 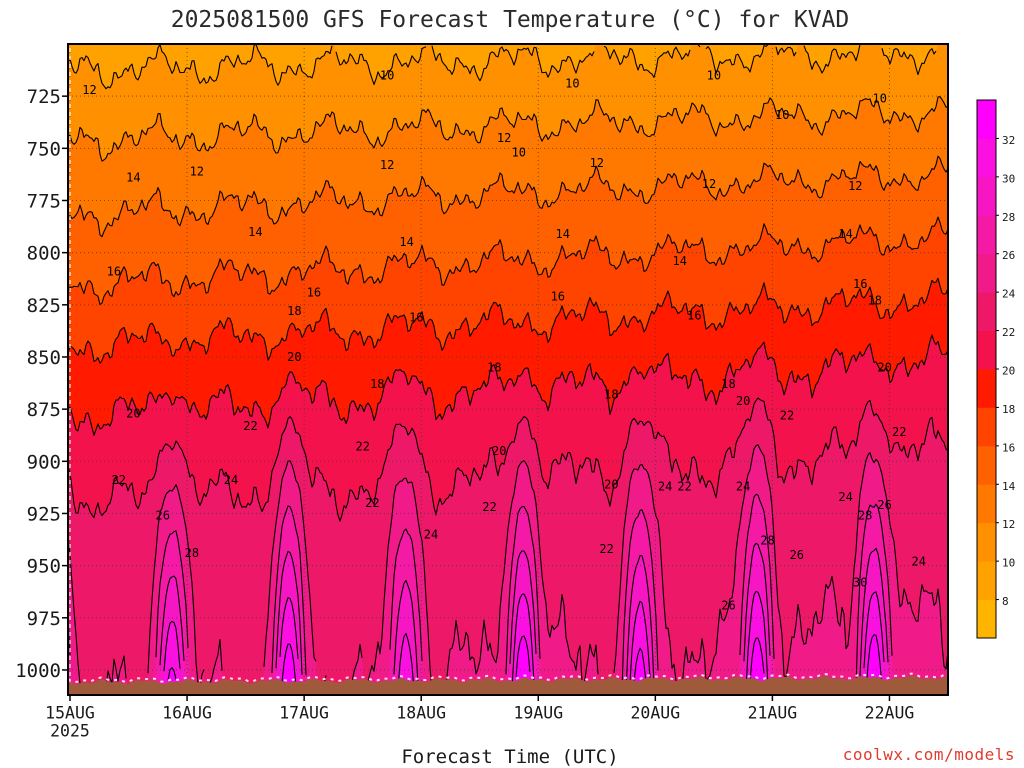 What do you see at coordinates (44, 202) in the screenshot?
I see `y-tick-label: 775` at bounding box center [44, 202].